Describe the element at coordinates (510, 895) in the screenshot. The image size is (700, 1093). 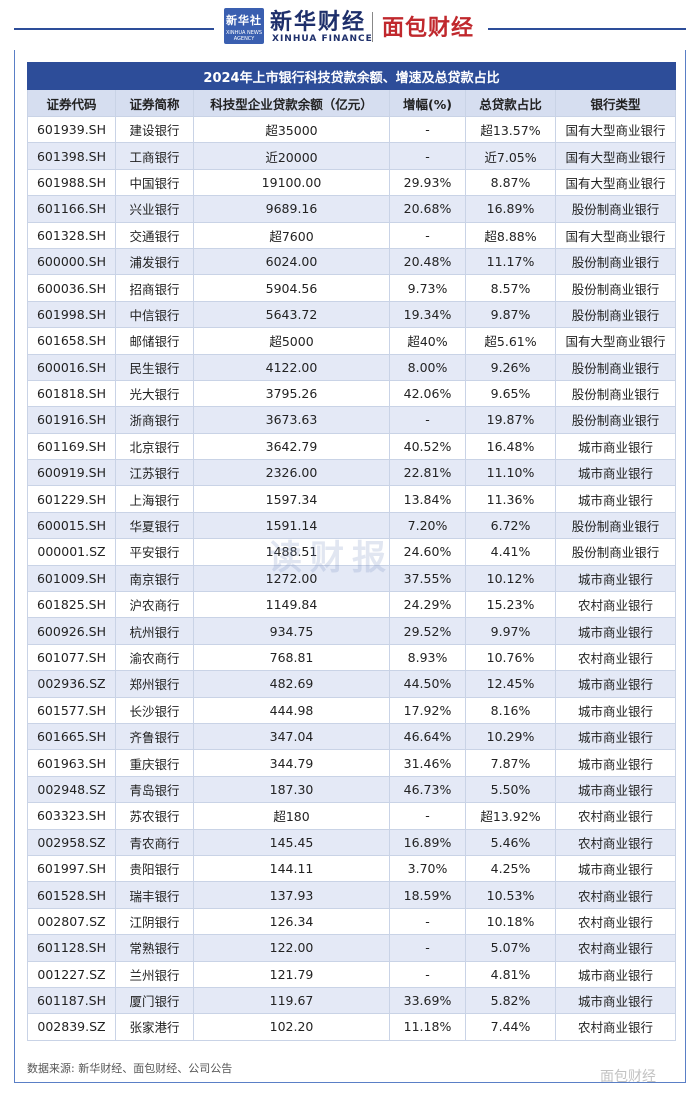
I see `table-cell: 10.53%` at that location.